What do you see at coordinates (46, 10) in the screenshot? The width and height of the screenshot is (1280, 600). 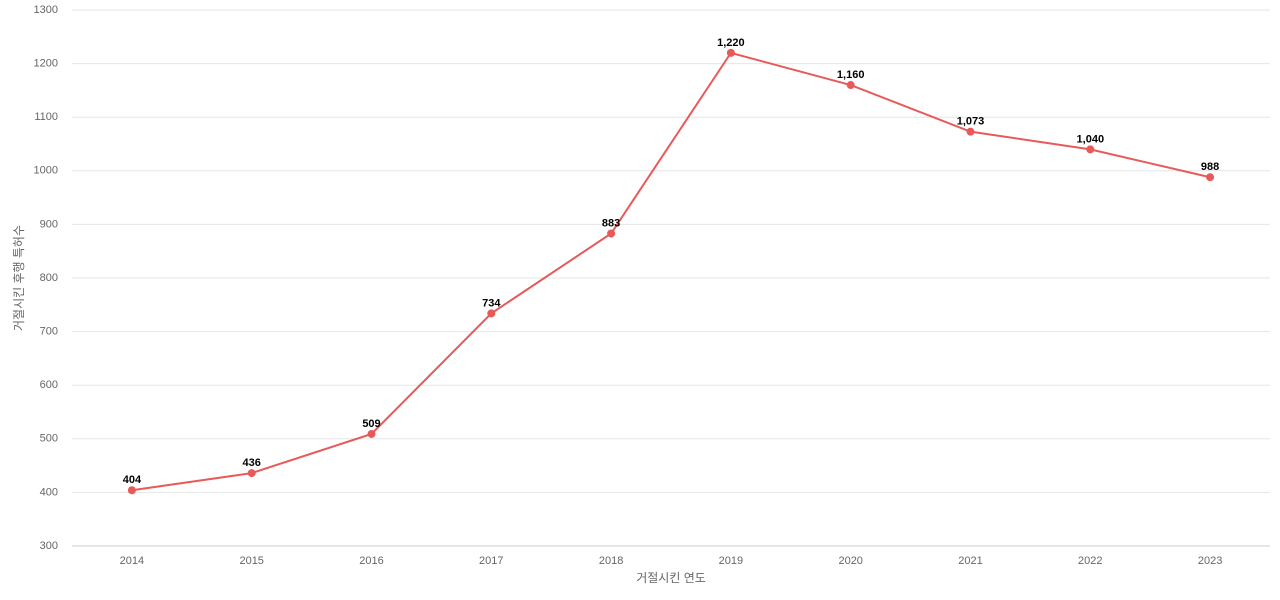 I see `y-tick-label: 1300` at bounding box center [46, 10].